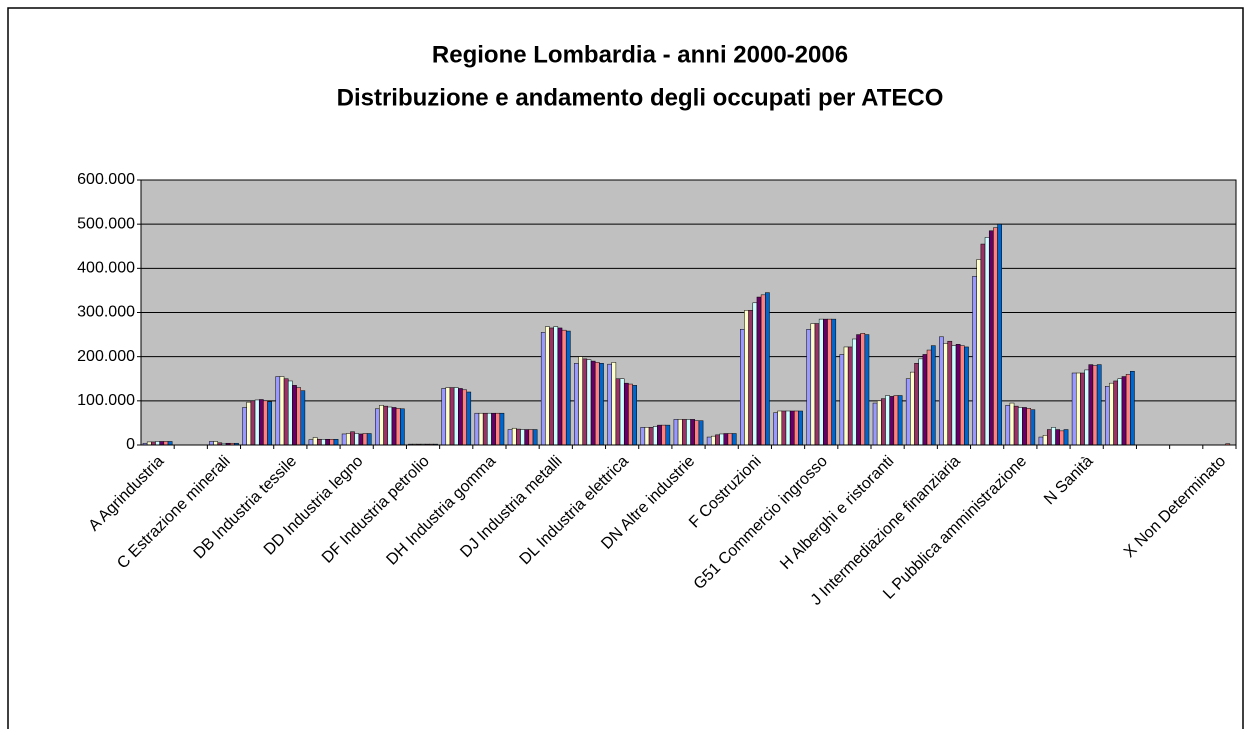 The image size is (1252, 729). Describe the element at coordinates (761, 523) in the screenshot. I see `x-tick-label: G51 Commercio ingrosso` at that location.